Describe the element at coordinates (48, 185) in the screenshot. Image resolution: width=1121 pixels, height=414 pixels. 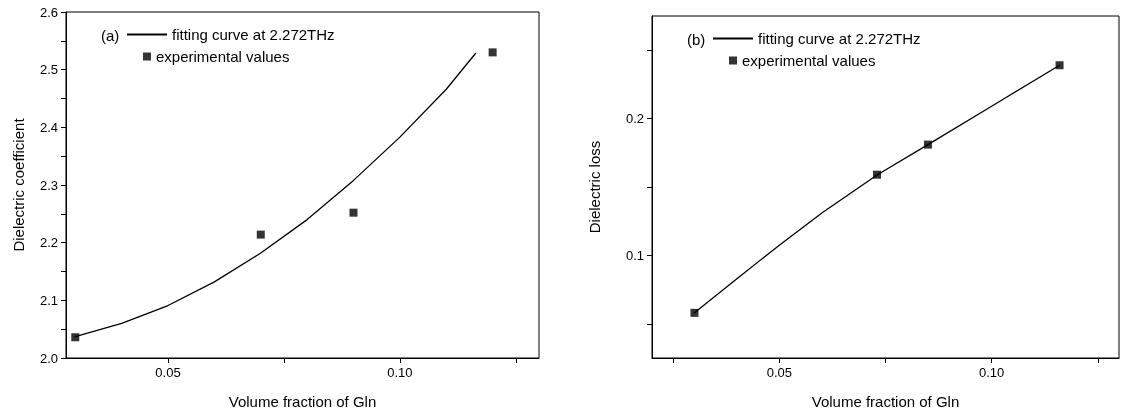
I see `y-tick-label: 2.3` at that location.